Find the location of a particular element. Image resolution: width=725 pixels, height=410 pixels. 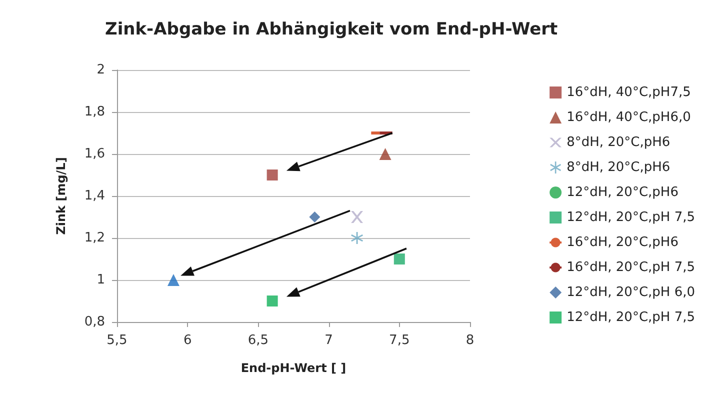

legend-label: 12°dH, 20°C,pH6 is located at coordinates (622, 192).